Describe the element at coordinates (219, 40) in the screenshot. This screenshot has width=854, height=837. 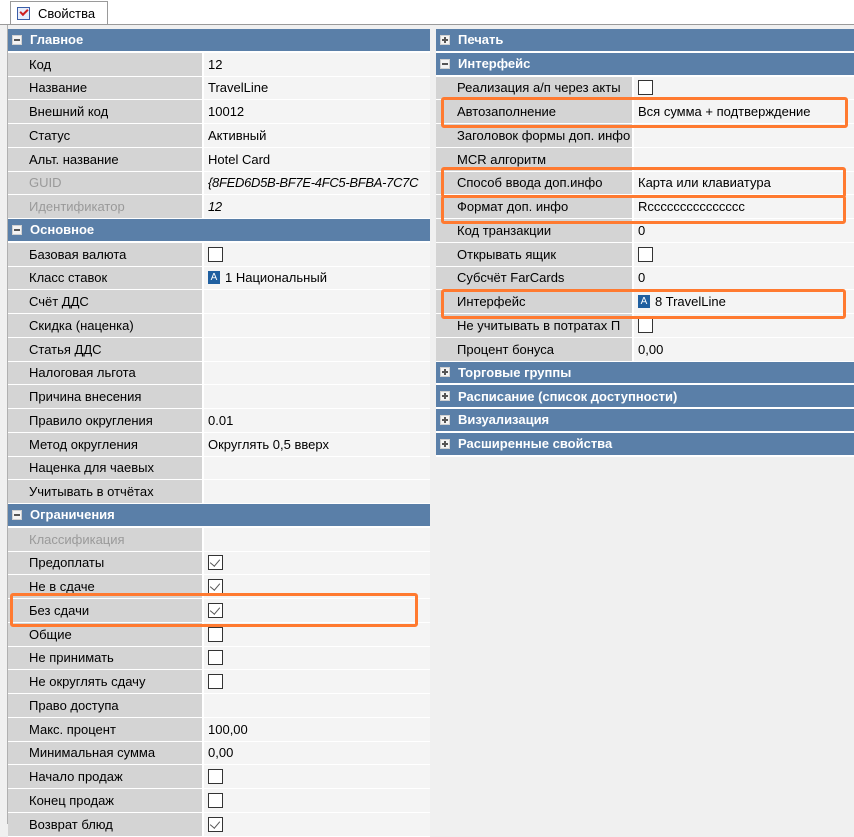
I see `category-header: Главное` at that location.